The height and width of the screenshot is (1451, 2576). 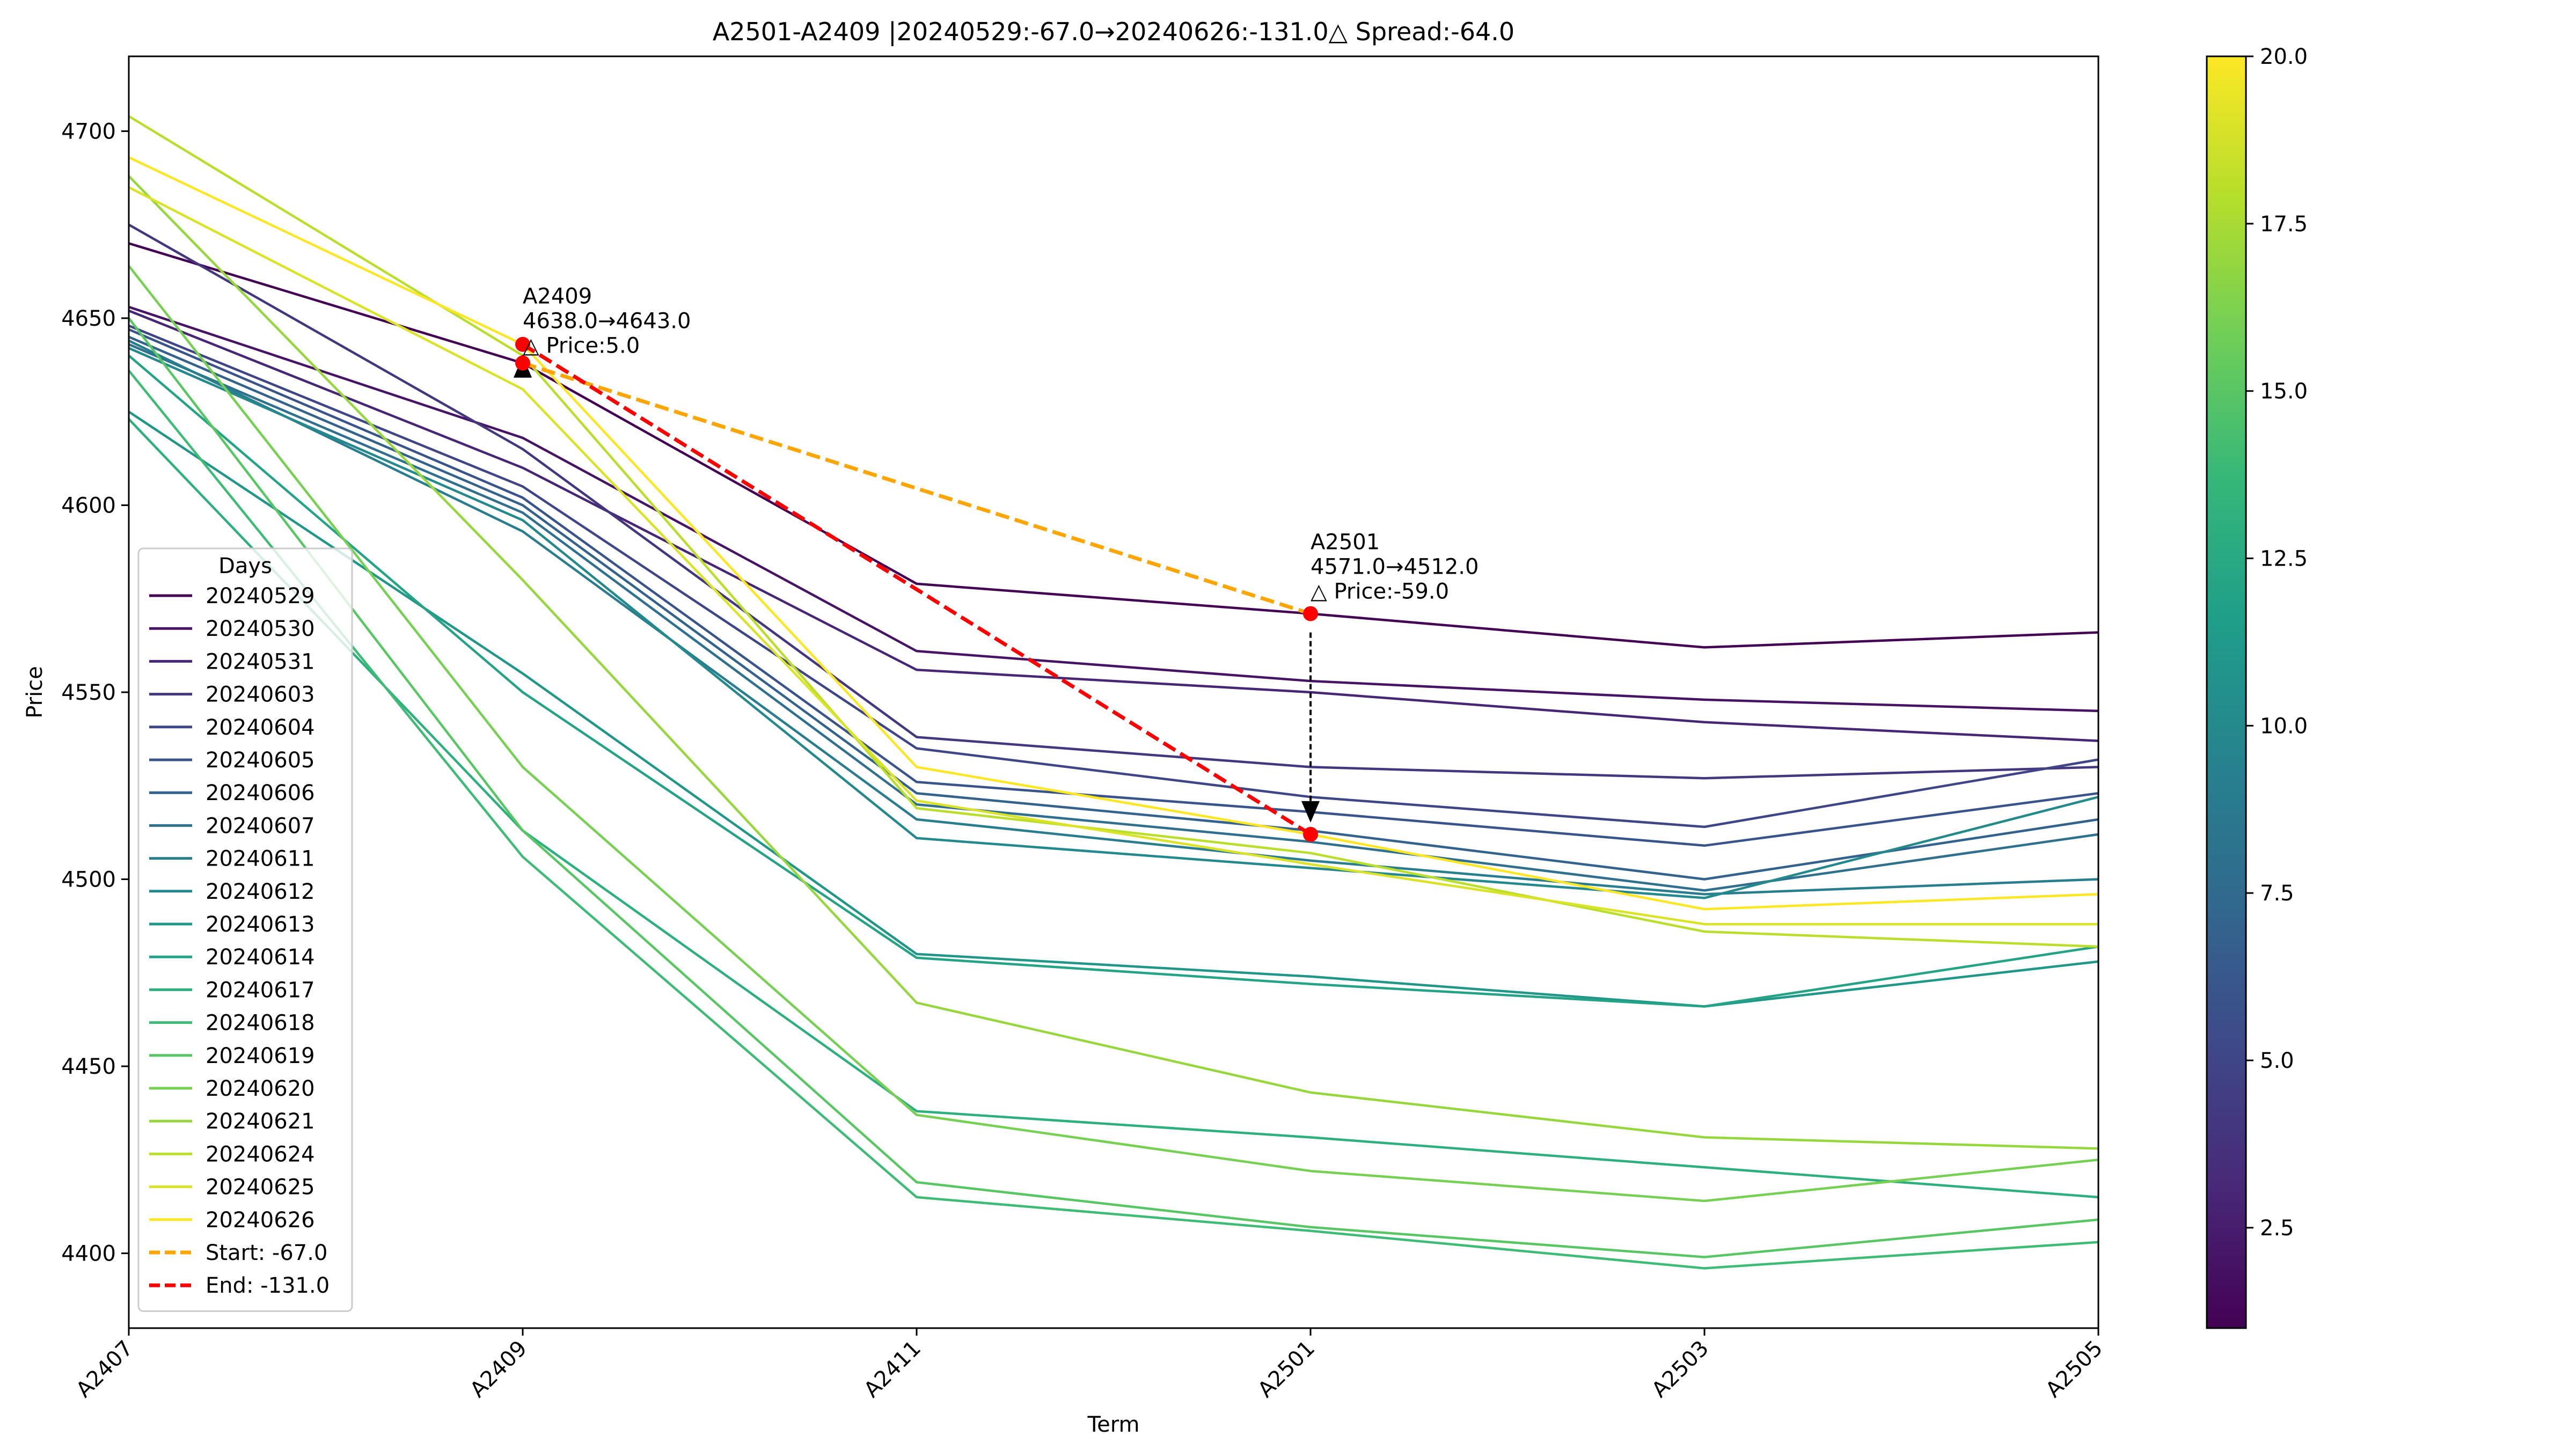 What do you see at coordinates (260, 596) in the screenshot?
I see `legend-item-label: 20240529` at bounding box center [260, 596].